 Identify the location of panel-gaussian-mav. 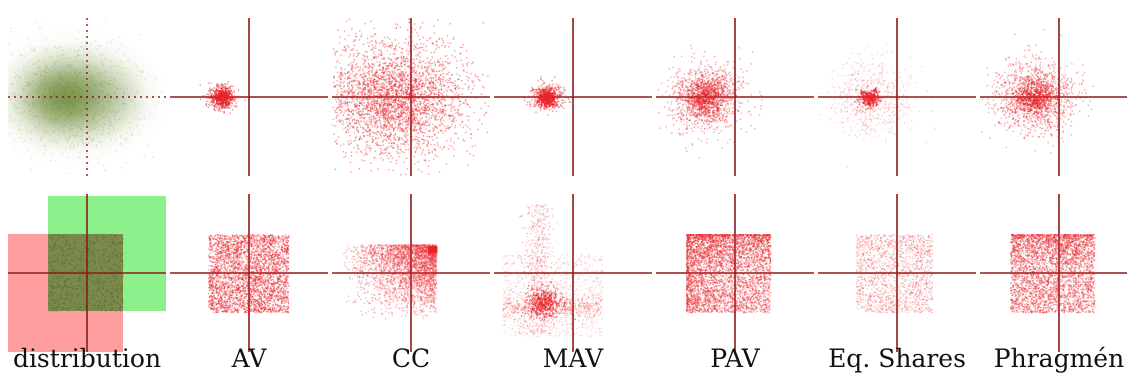
(573, 97).